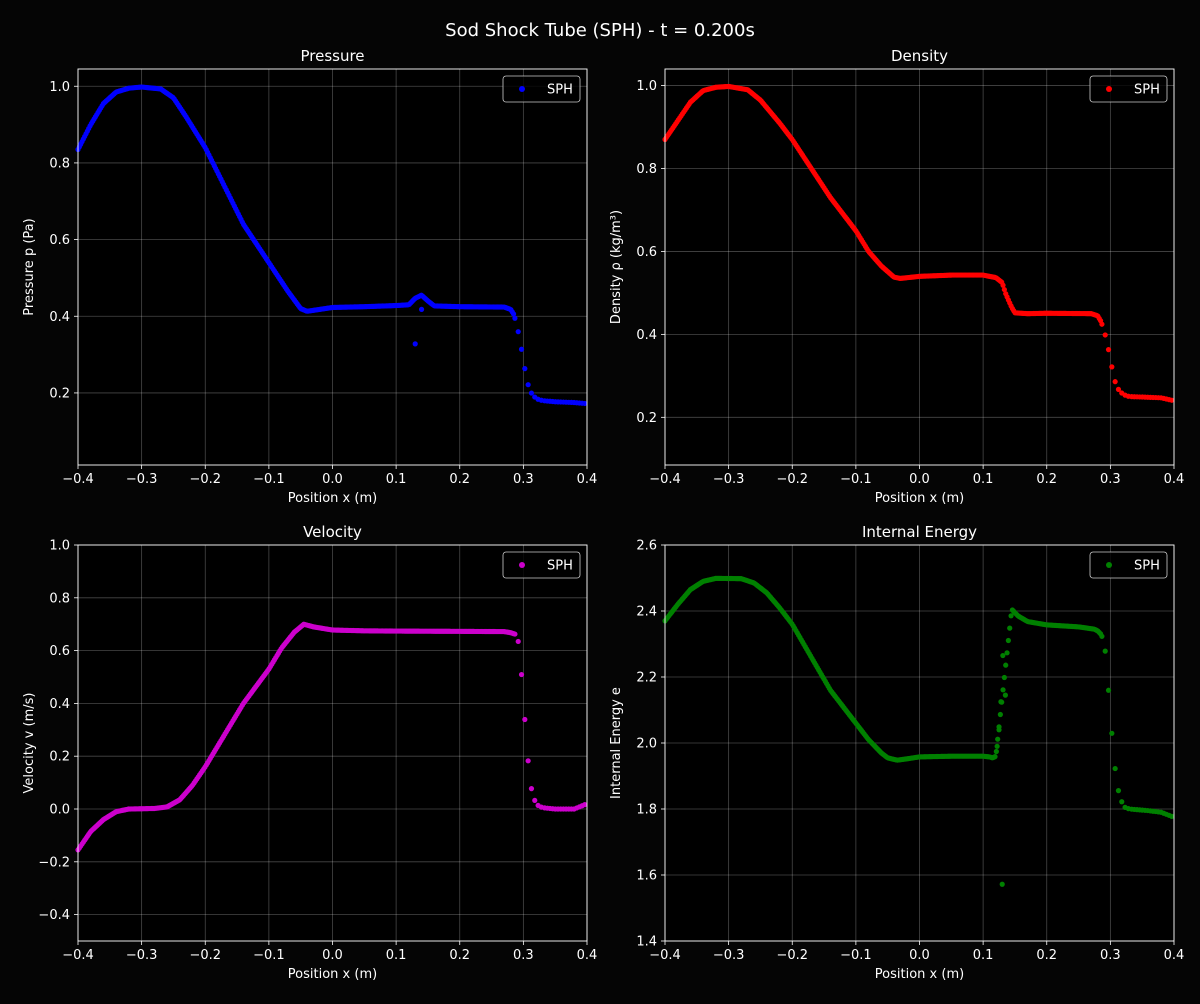 The image size is (1200, 1004). What do you see at coordinates (59, 651) in the screenshot?
I see `velocity-y-tick-label: 0.6` at bounding box center [59, 651].